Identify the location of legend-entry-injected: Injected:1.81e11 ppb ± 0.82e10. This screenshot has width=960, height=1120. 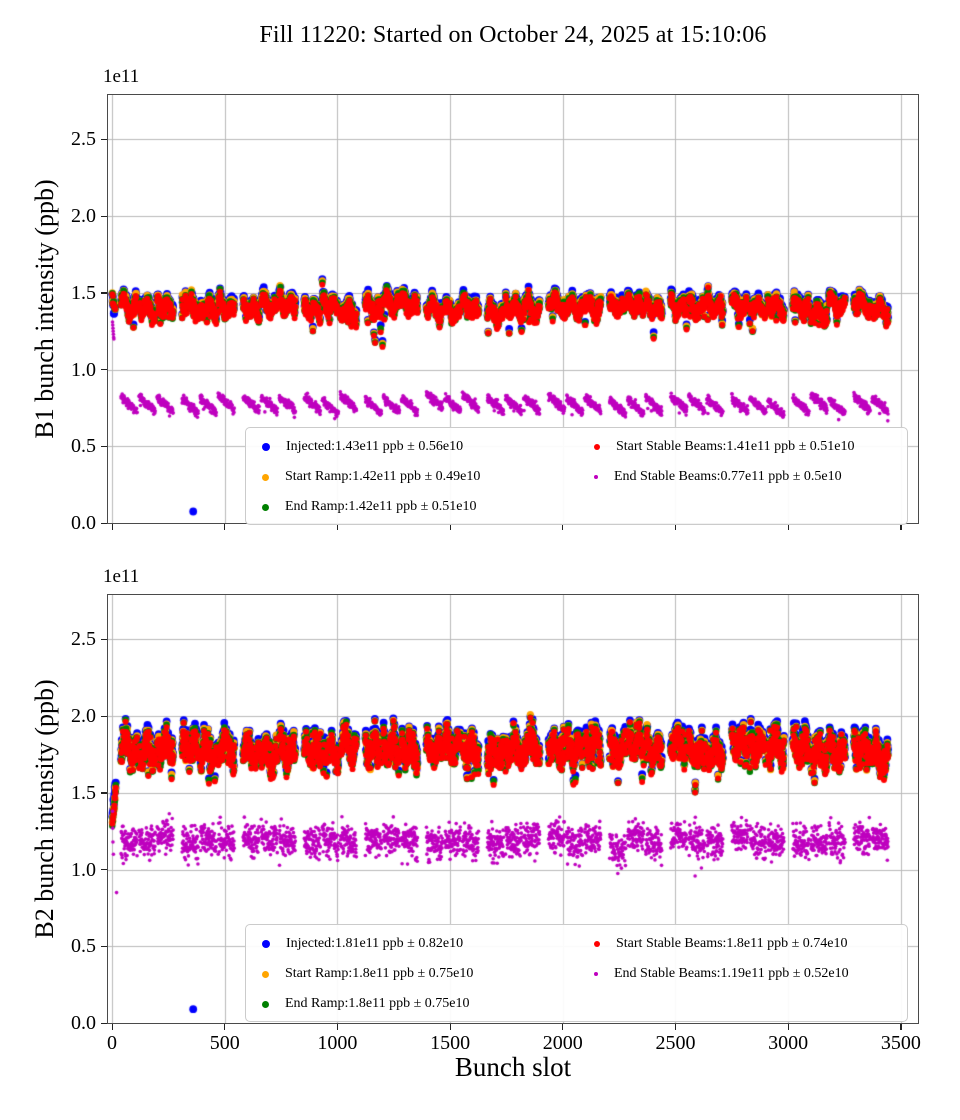
(356, 944).